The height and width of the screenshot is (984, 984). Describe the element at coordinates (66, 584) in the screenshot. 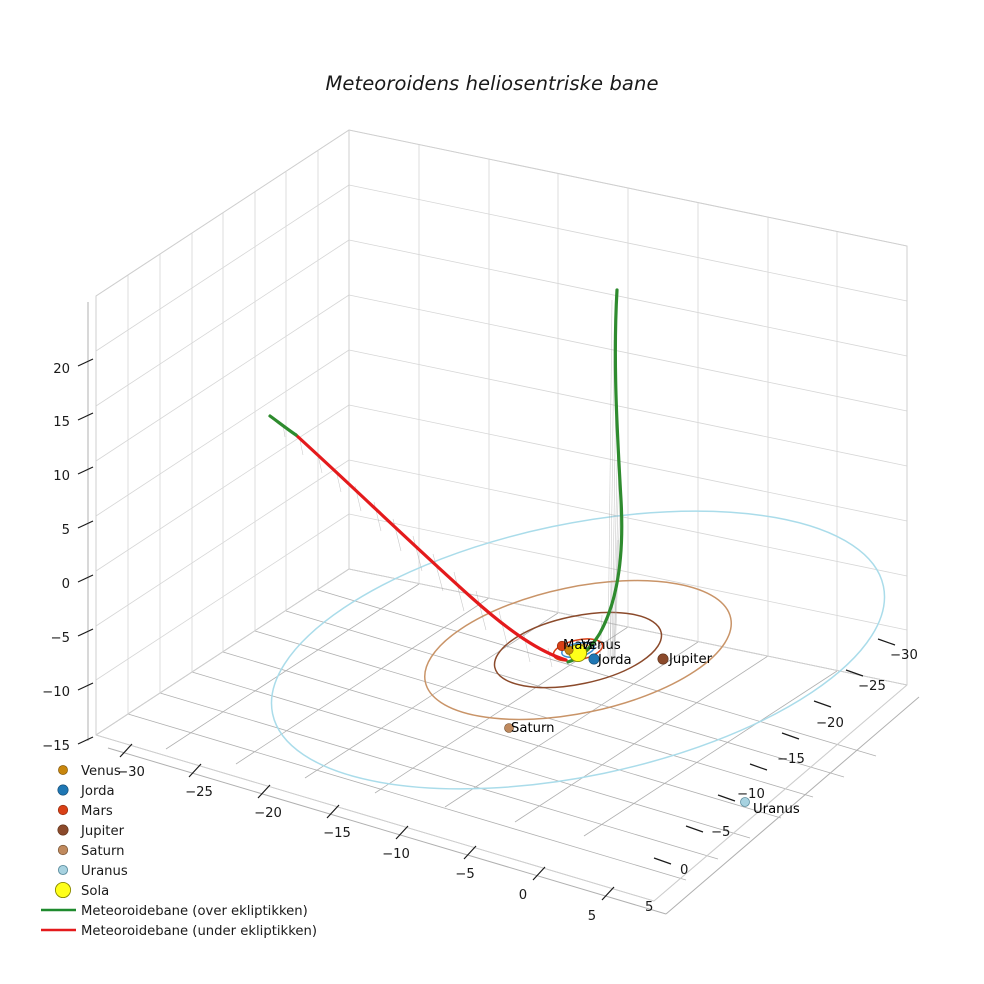

I see `z-tick-label: 0` at that location.